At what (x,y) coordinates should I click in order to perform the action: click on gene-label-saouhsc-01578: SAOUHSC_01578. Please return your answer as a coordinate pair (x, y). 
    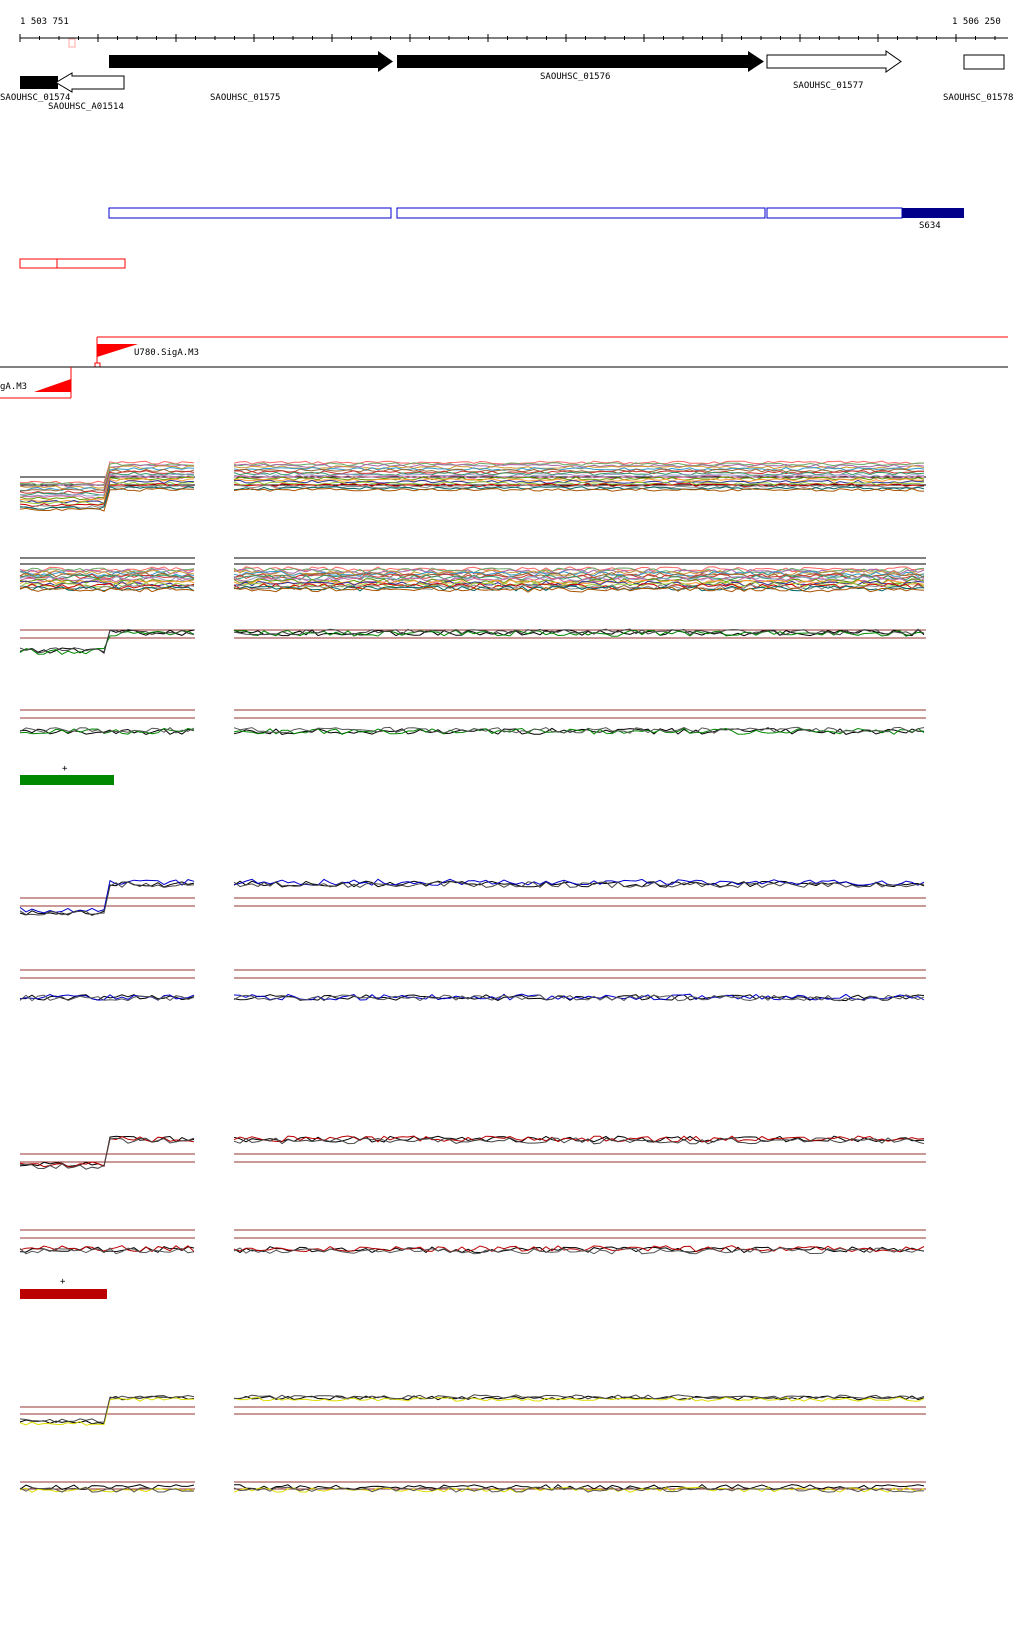
    Looking at the image, I should click on (978, 98).